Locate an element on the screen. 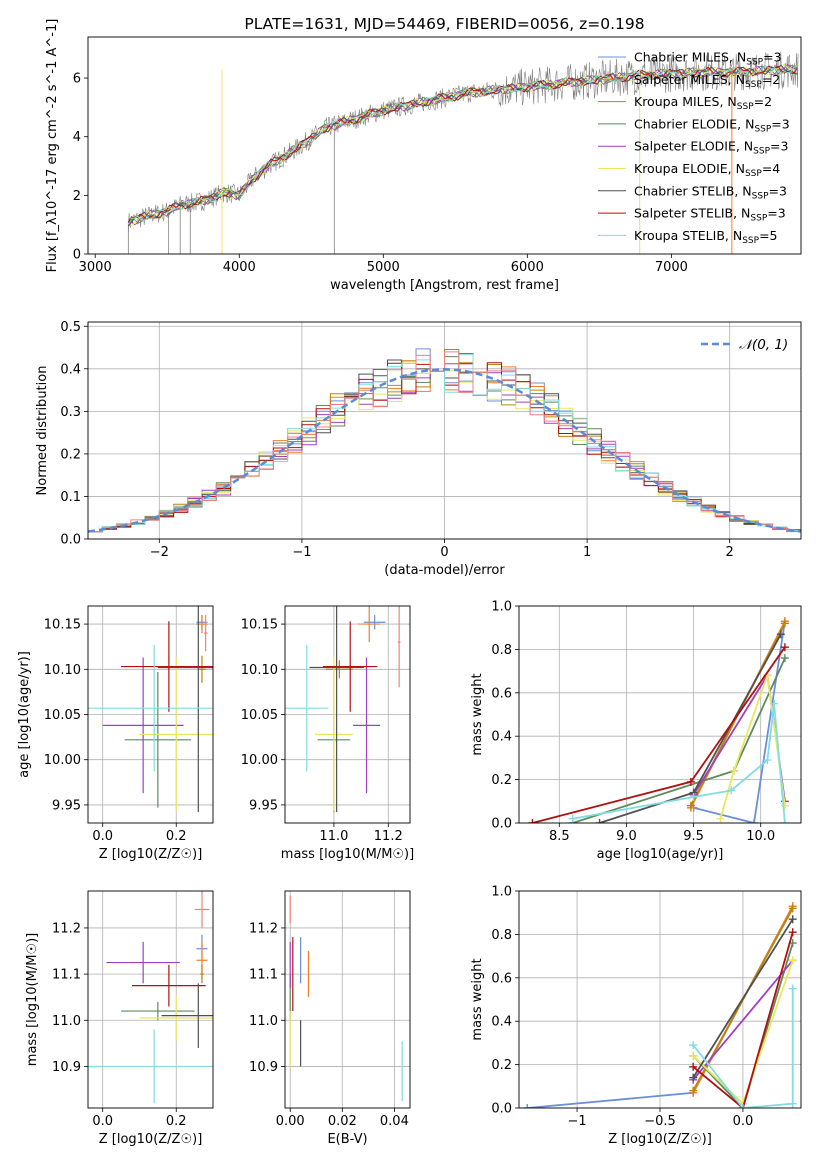  gaussian-reference-line is located at coordinates (444, 450).